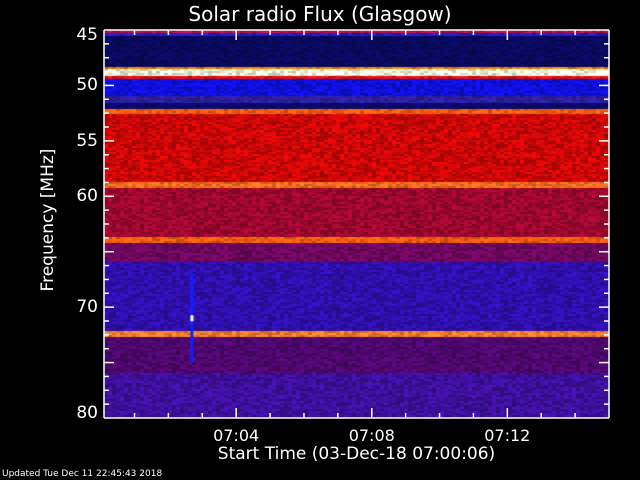 The height and width of the screenshot is (480, 640). What do you see at coordinates (87, 196) in the screenshot?
I see `y-tick-label: 60` at bounding box center [87, 196].